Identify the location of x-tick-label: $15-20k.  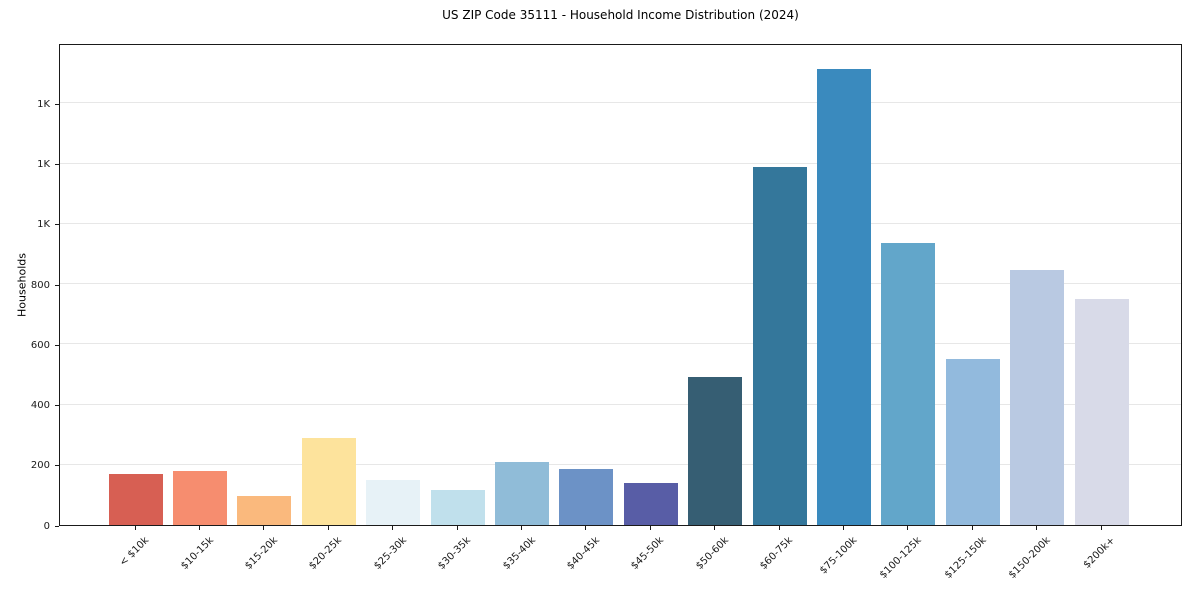
(262, 553).